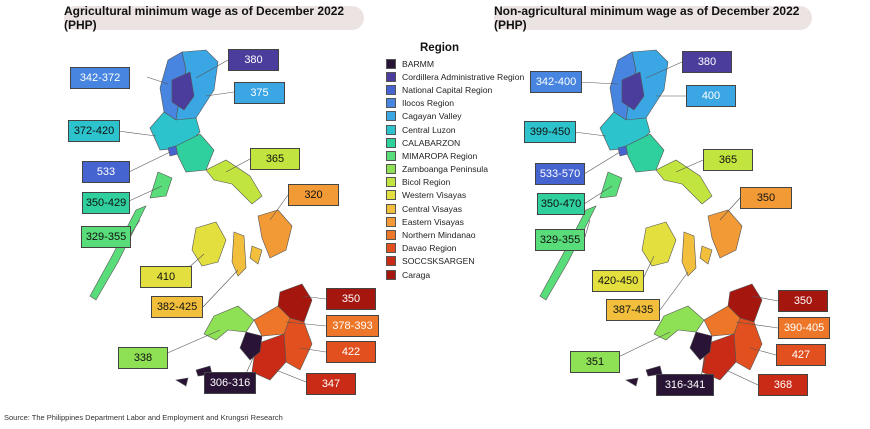 The height and width of the screenshot is (429, 870). I want to click on davao-shape, so click(298, 344).